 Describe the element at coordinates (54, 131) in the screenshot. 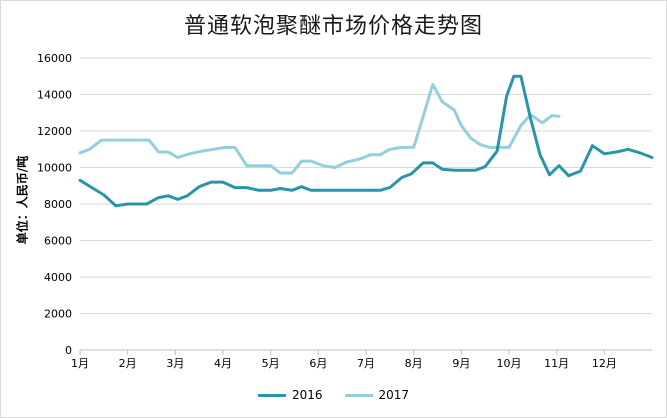

I see `y-tick-label-12000: 12000` at that location.